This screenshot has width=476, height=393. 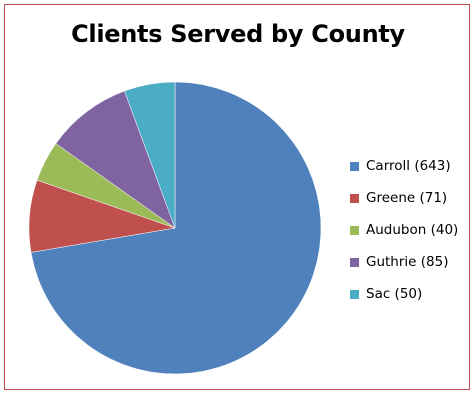 I want to click on legend-label-carroll: Carroll (643), so click(x=408, y=166).